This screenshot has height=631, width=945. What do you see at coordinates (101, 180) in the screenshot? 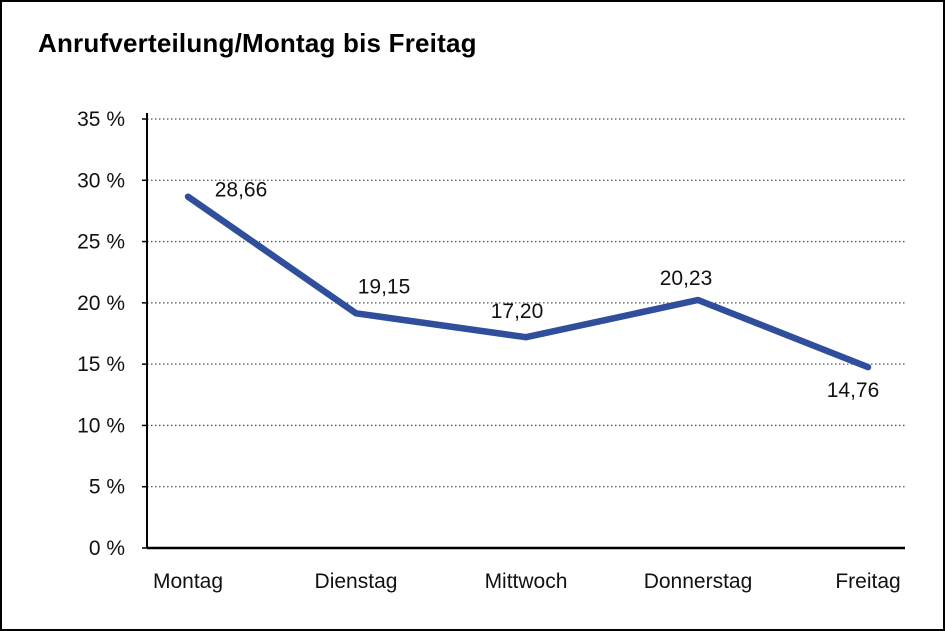
I see `y-axis-tick-label: 30 %` at bounding box center [101, 180].